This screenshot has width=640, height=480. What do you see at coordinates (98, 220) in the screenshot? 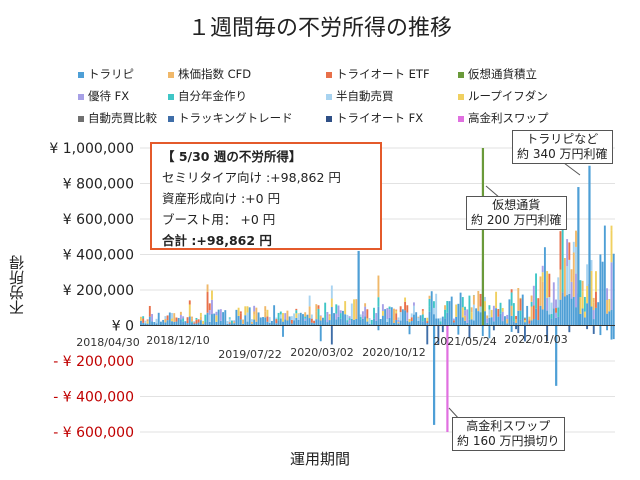
I see `y-tick-label: ¥ 600,000` at bounding box center [98, 220].